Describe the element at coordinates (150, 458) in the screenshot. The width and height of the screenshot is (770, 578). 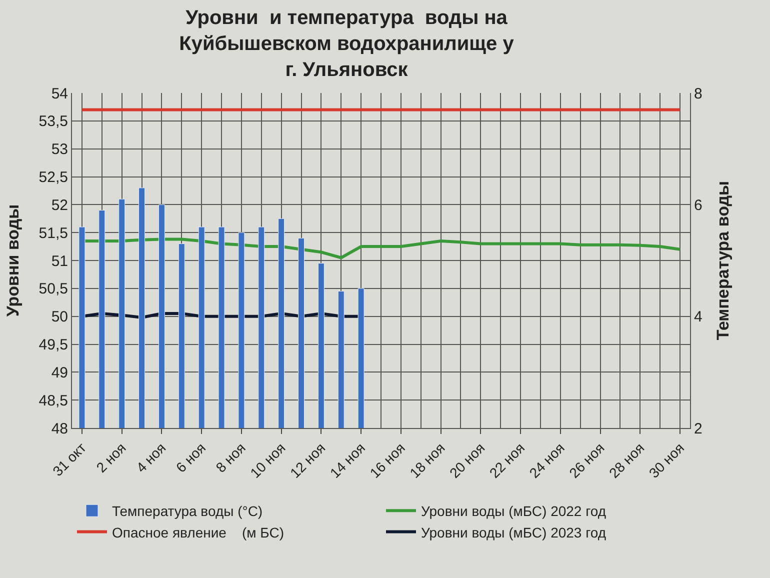
I see `x-tick-label: 4 ноя` at that location.